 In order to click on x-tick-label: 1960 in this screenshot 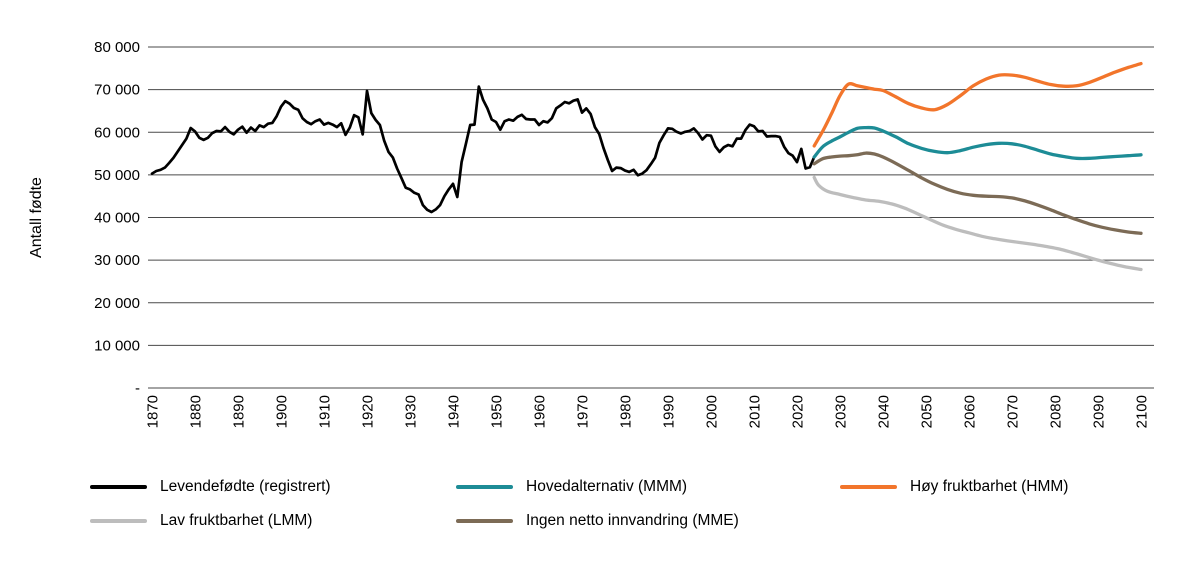, I will do `click(539, 411)`.